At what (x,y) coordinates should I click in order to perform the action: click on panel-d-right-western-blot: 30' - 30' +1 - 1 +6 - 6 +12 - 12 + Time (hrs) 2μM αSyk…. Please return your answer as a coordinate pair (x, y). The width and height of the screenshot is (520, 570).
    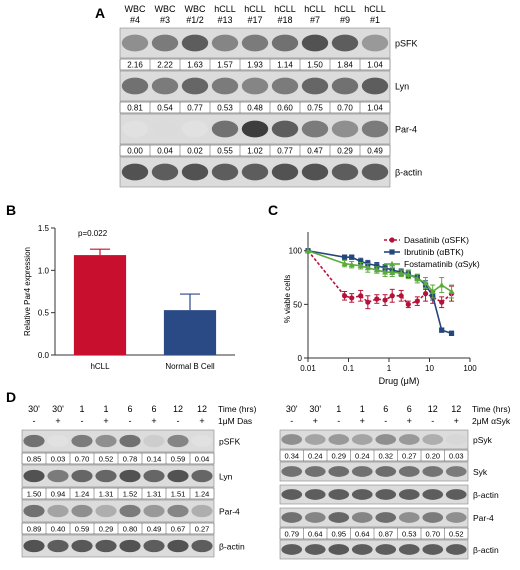
    Looking at the image, I should click on (395, 482).